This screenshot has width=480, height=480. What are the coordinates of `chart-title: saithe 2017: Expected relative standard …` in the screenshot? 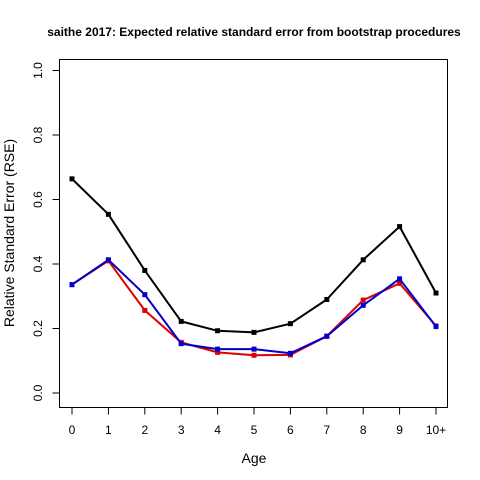 It's located at (254, 32).